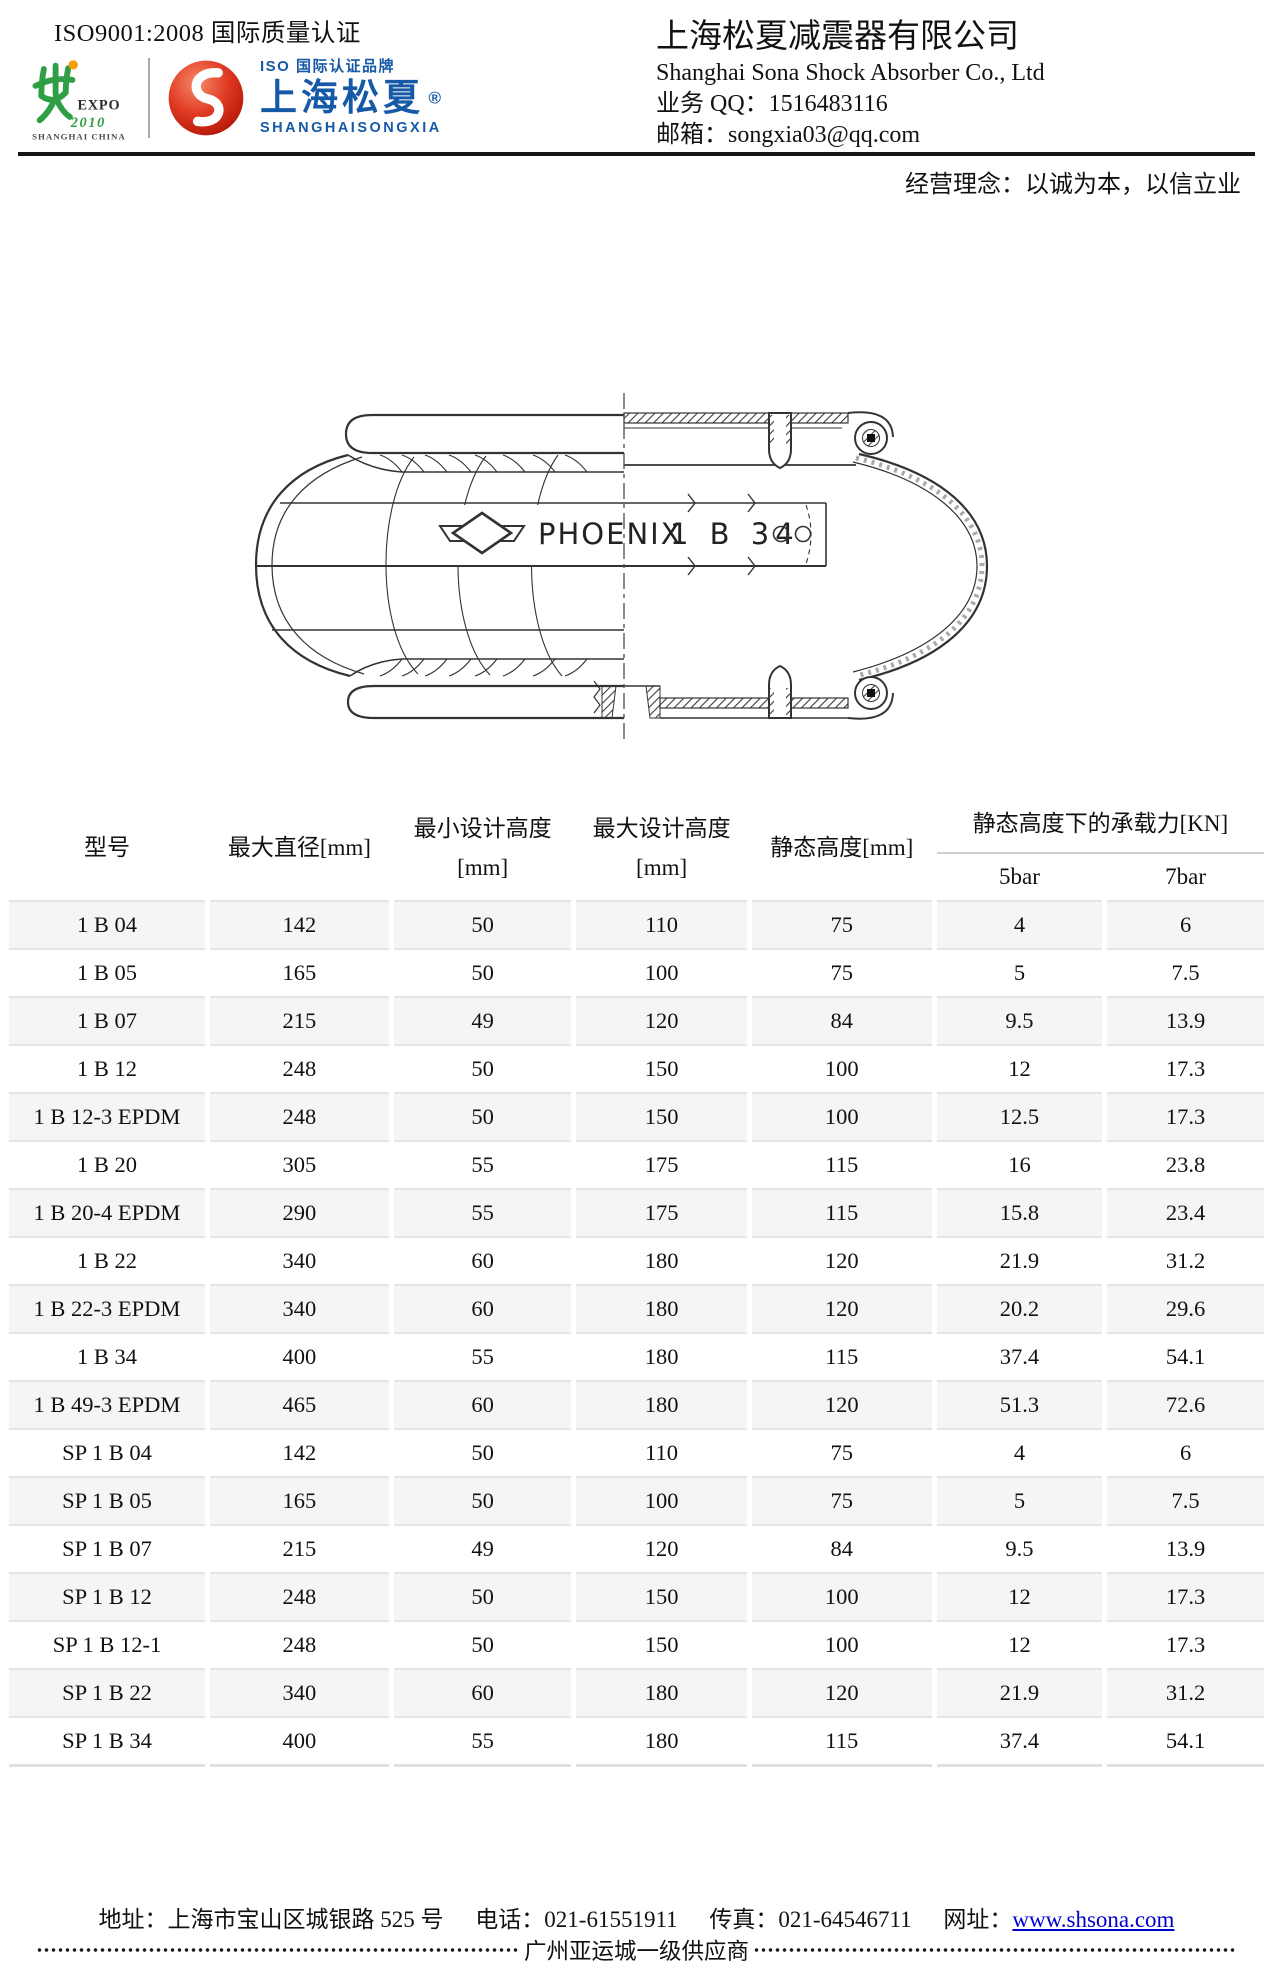 This screenshot has height=1977, width=1273. Describe the element at coordinates (299, 1548) in the screenshot. I see `cell-max-diameter: 215` at that location.